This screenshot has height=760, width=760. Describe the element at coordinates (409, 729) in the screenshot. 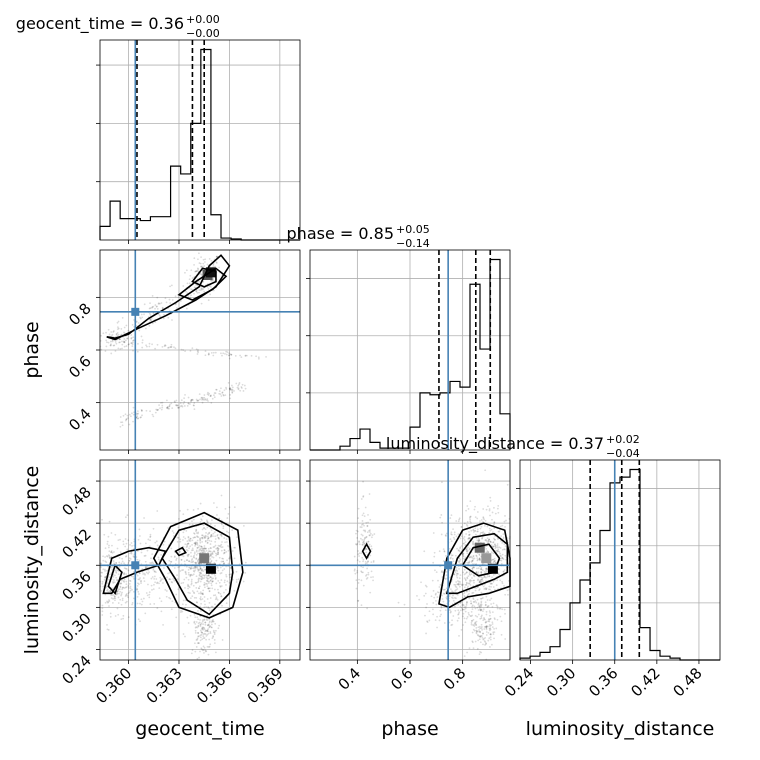

I see `x-axis-label-phase: phase` at that location.